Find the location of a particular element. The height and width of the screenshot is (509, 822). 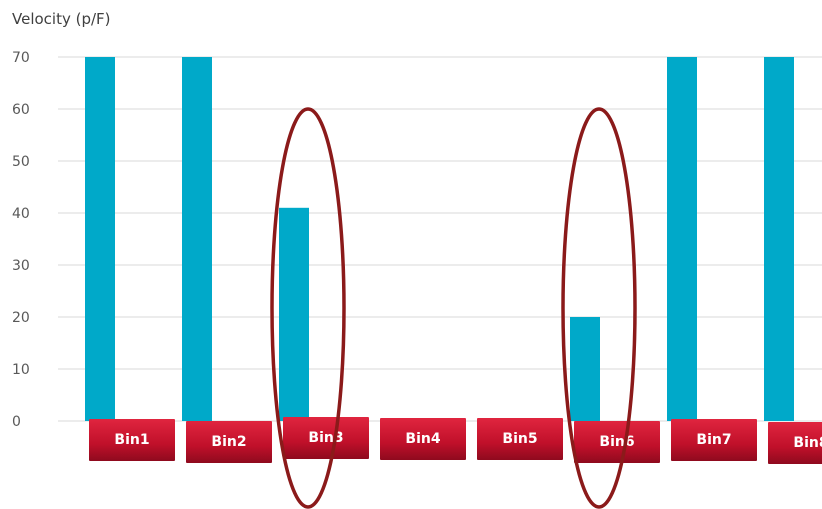

y-tick-labels: 0 10 20 30 40 50 60 70 is located at coordinates (21, 240).